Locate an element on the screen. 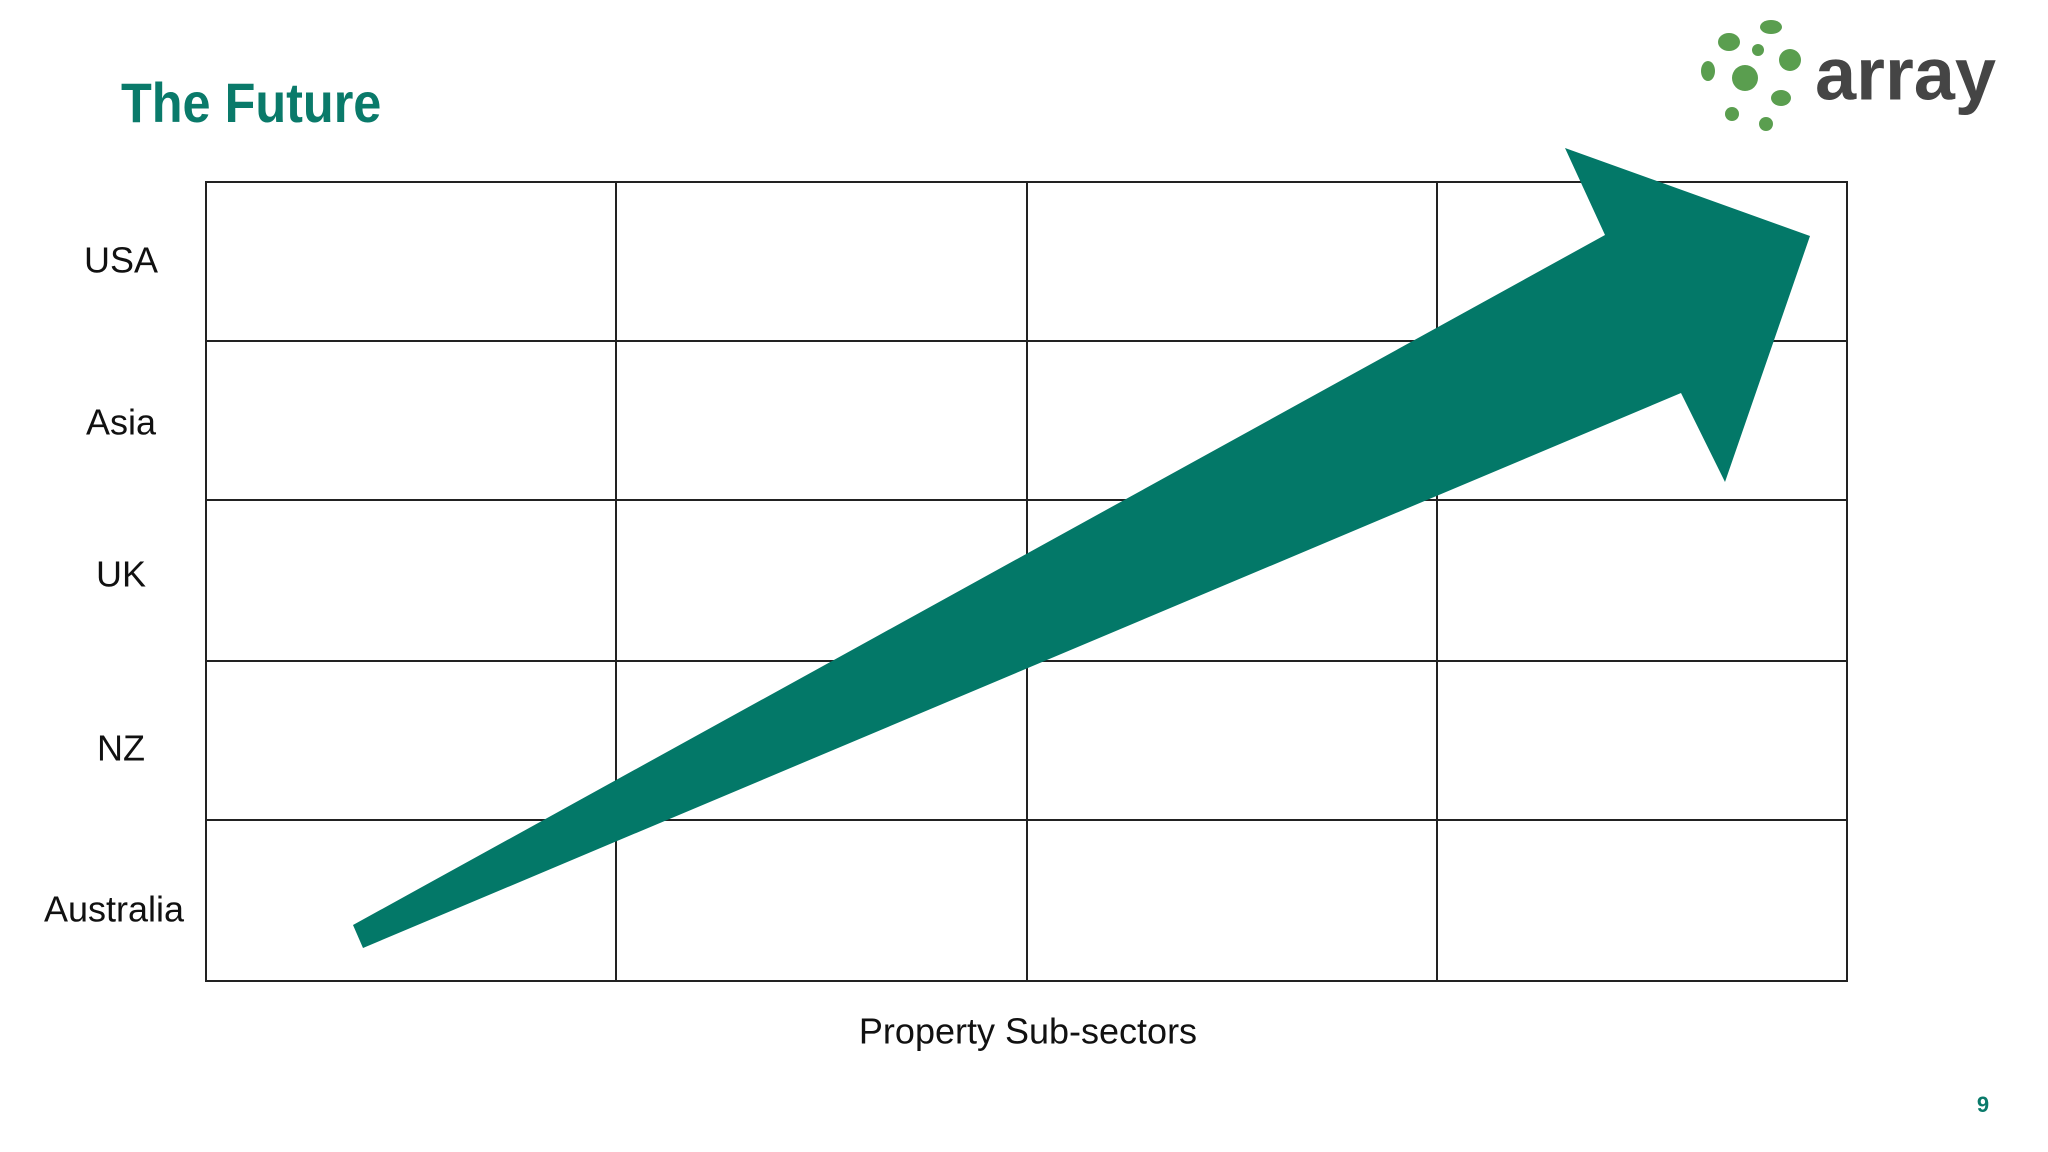  logo is located at coordinates (1751, 75).